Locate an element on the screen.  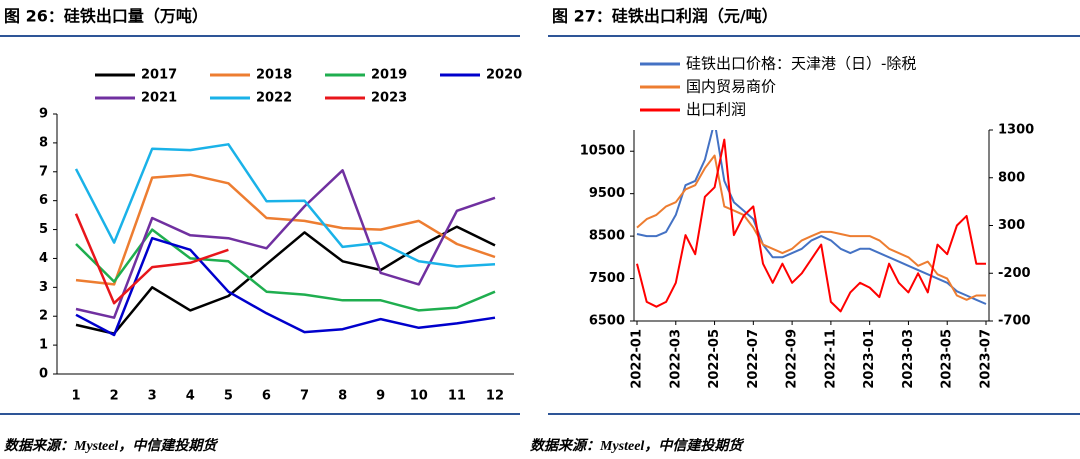
y2-tick-label: 800 is located at coordinates (1011, 177).